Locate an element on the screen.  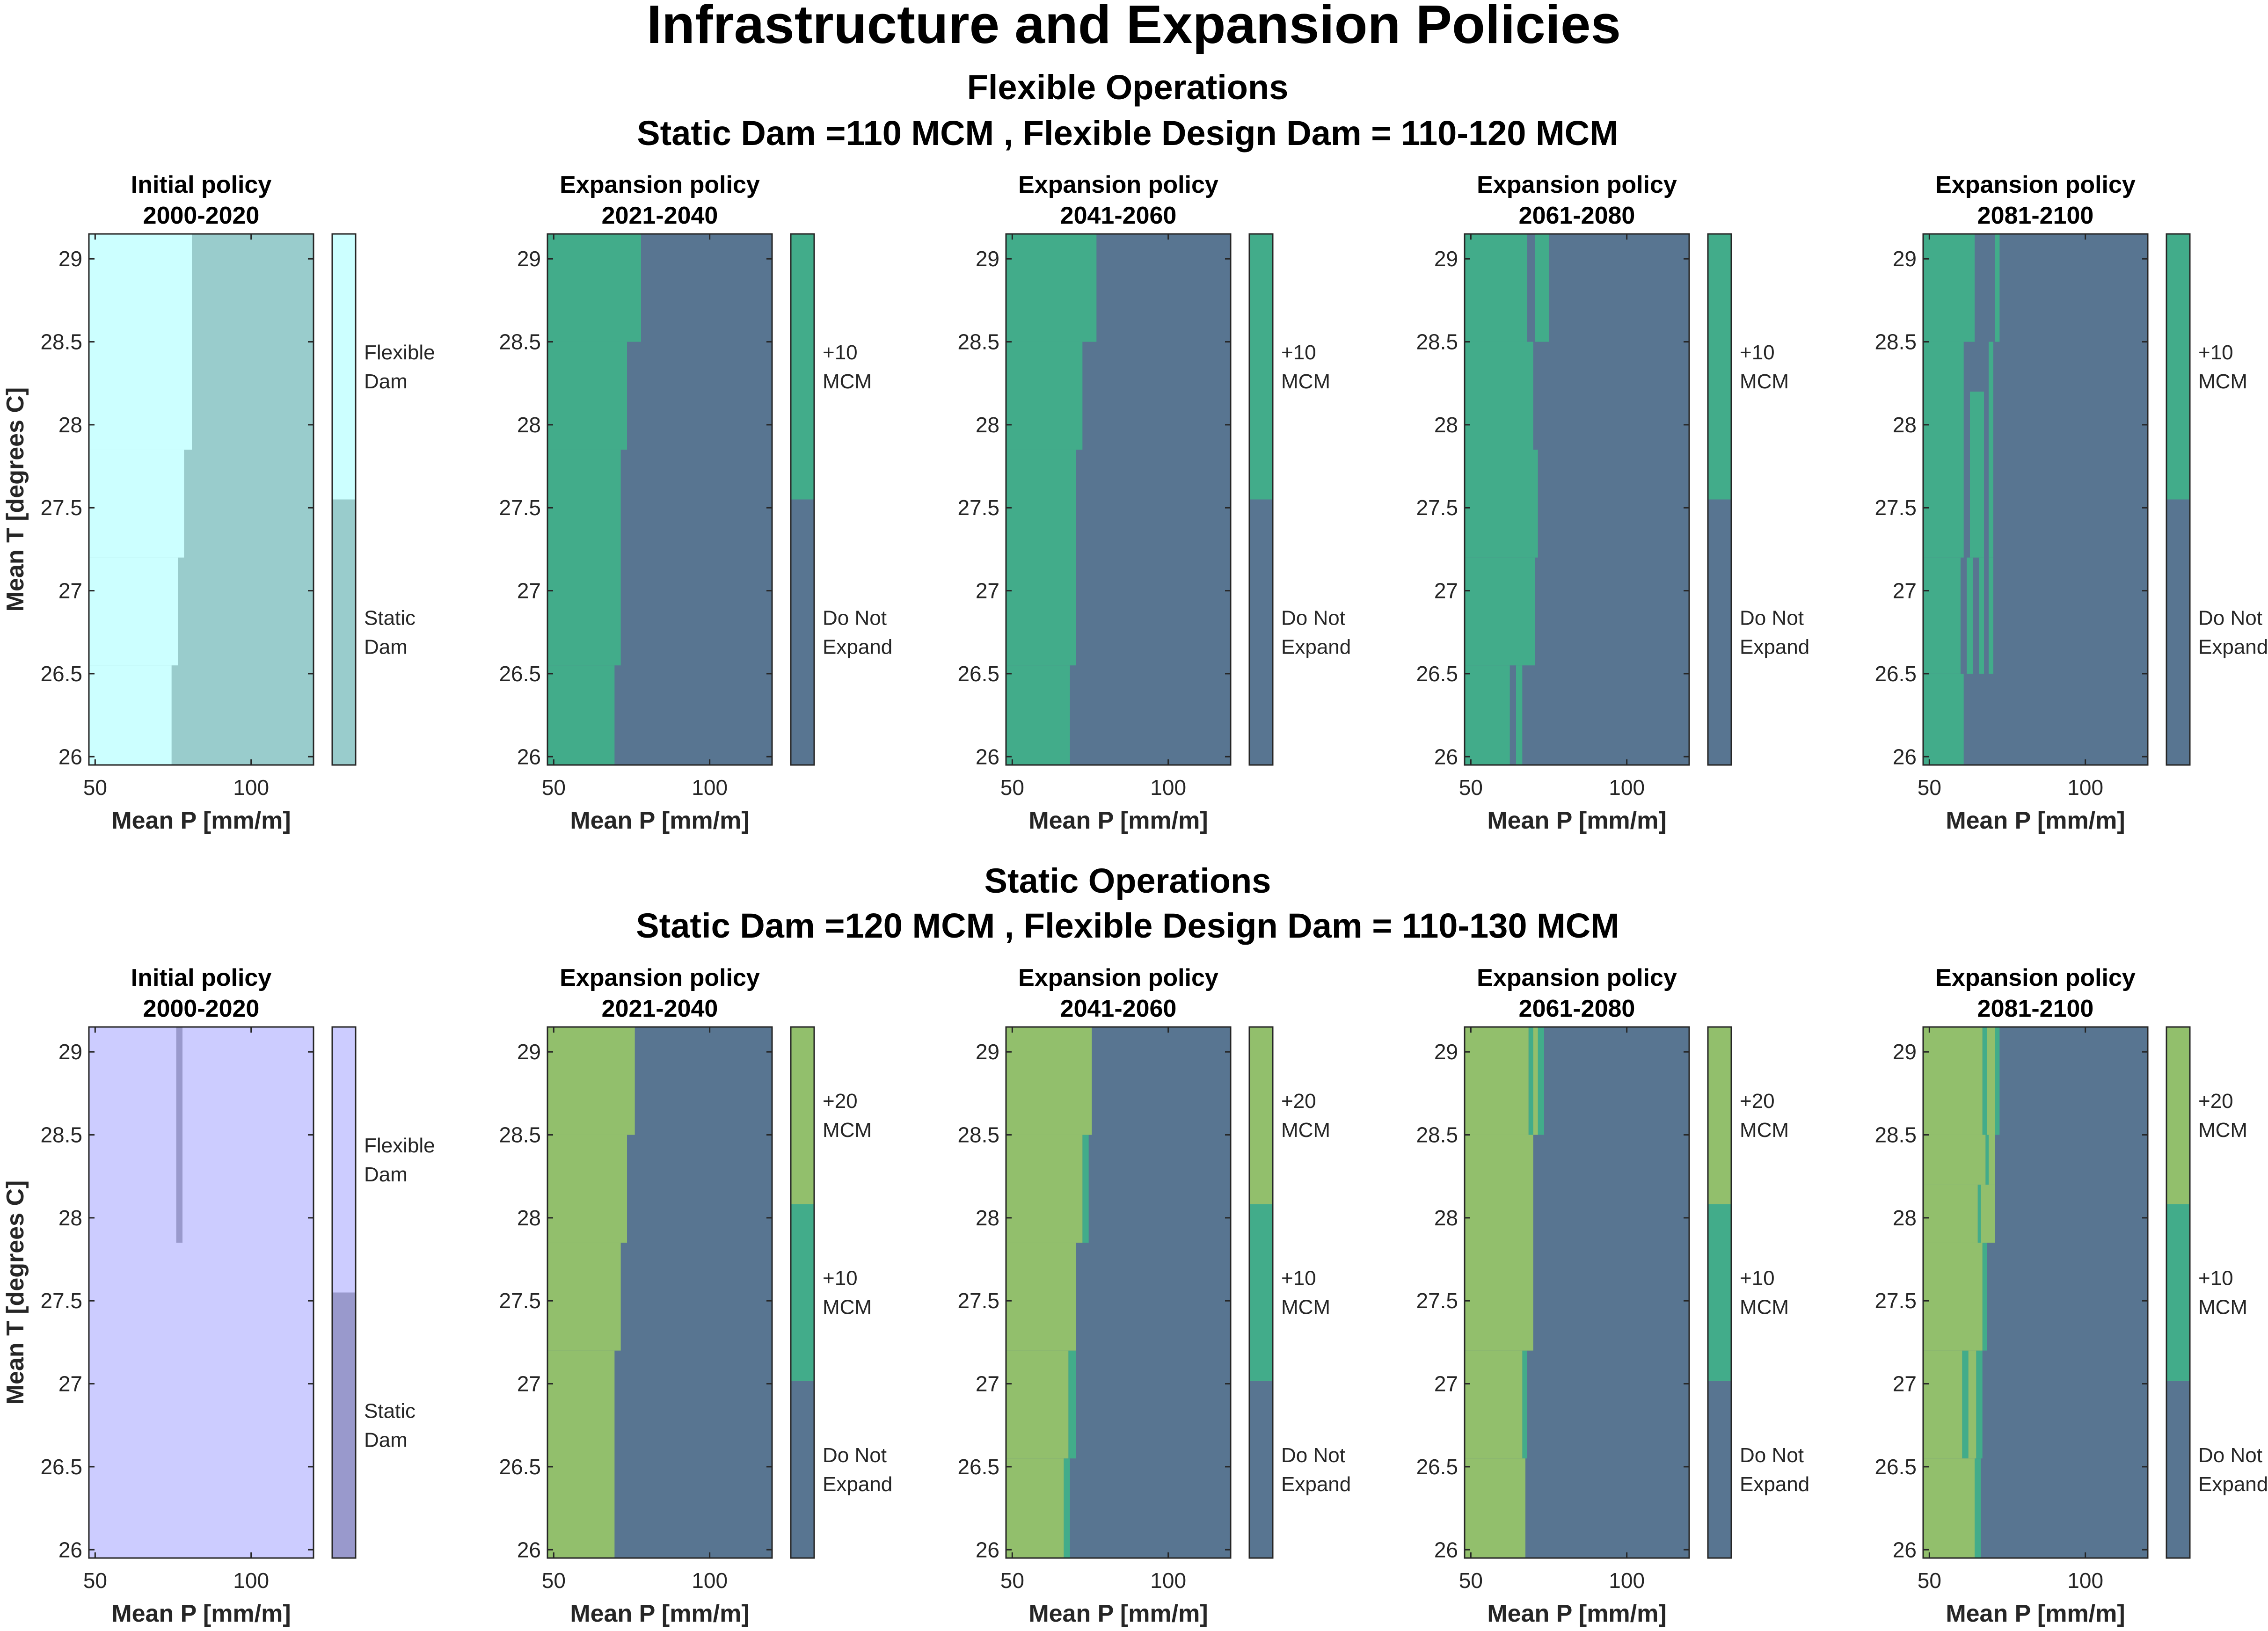
panel-1-2-ytick-label: 29 is located at coordinates (529, 259).